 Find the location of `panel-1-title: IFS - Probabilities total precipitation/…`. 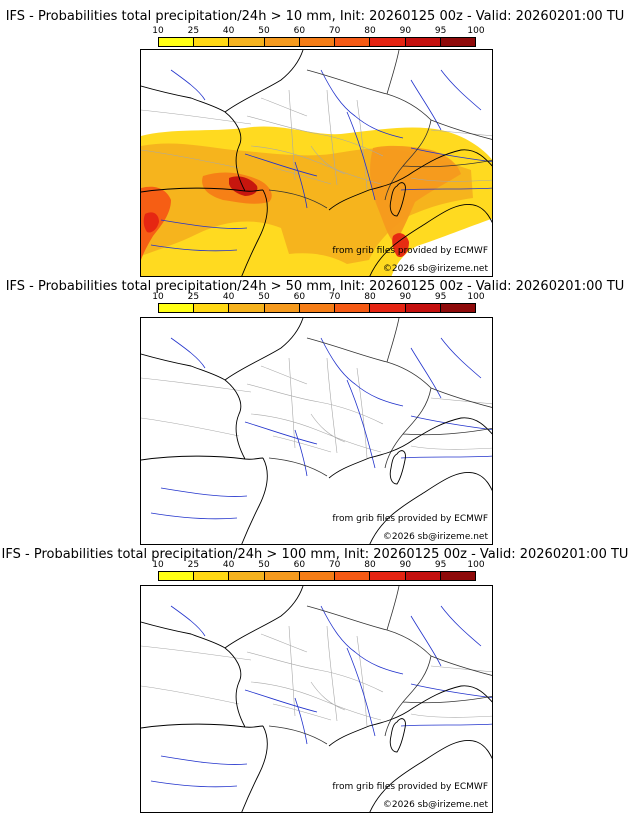

panel-1-title: IFS - Probabilities total precipitation/… is located at coordinates (315, 16).